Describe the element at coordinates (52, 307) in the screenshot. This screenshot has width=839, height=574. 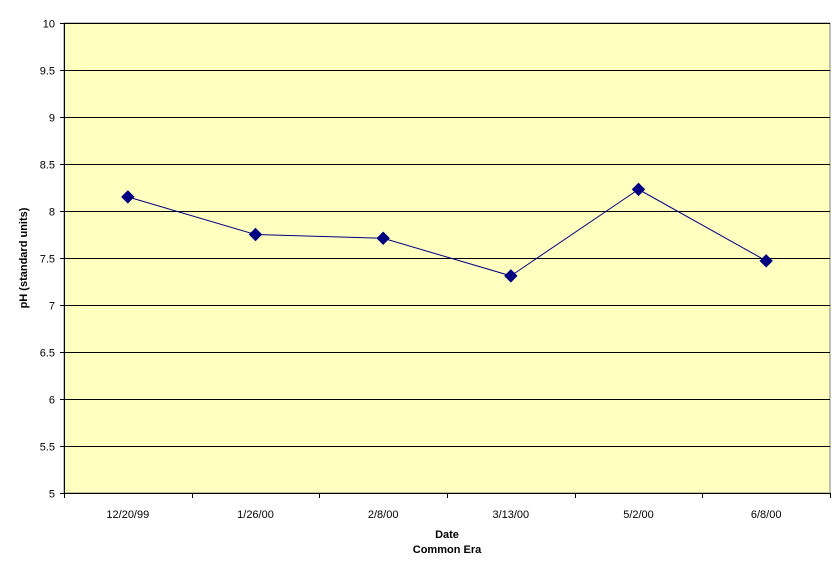
I see `y-tick-label: 7` at that location.